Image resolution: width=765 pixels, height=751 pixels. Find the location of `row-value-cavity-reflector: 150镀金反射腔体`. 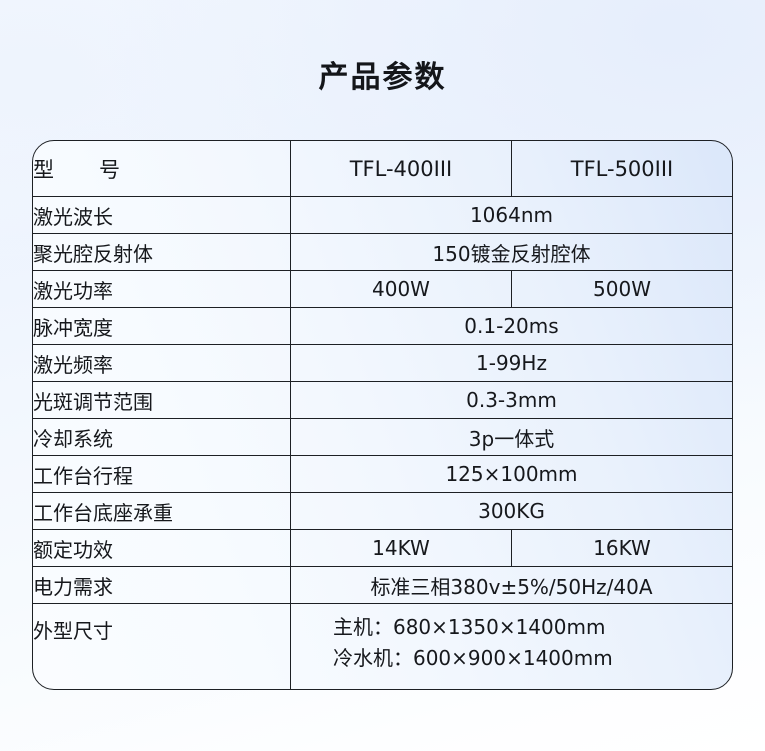

row-value-cavity-reflector: 150镀金反射腔体 is located at coordinates (511, 252).